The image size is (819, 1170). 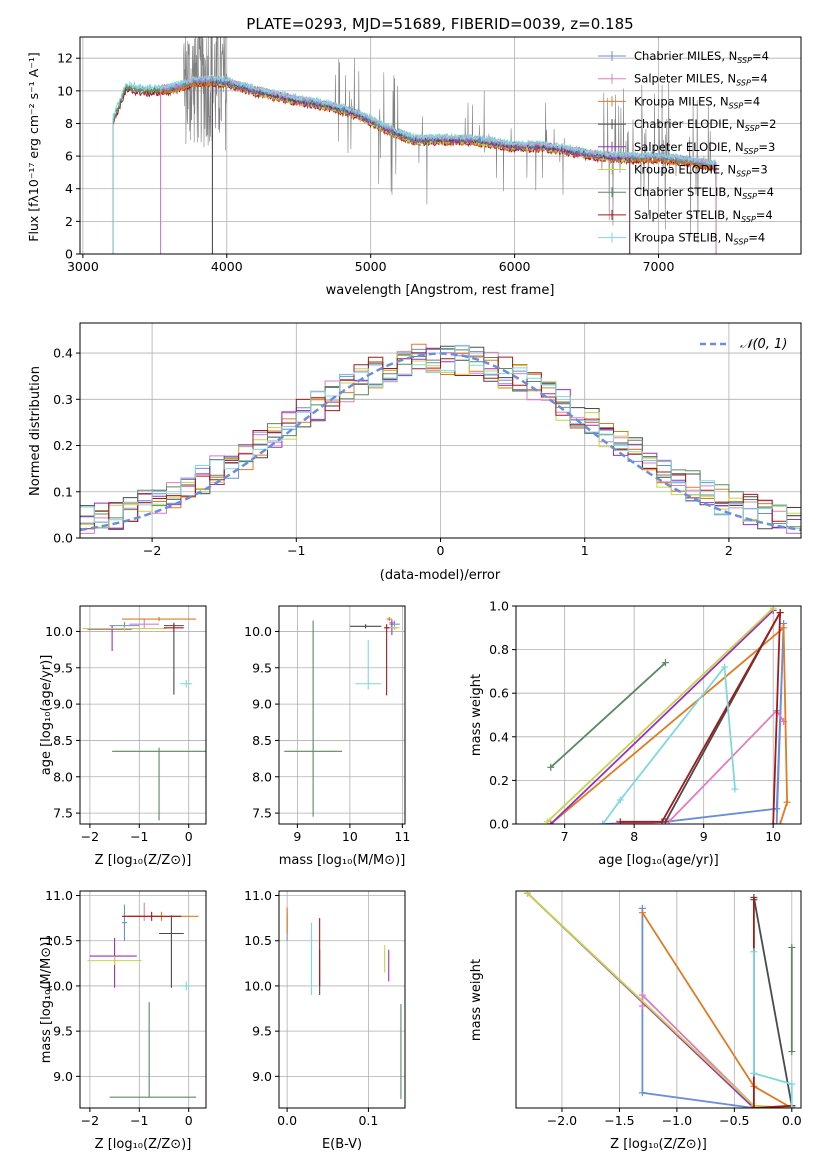 I want to click on histogram-kroupa_stelib, so click(x=440, y=436).